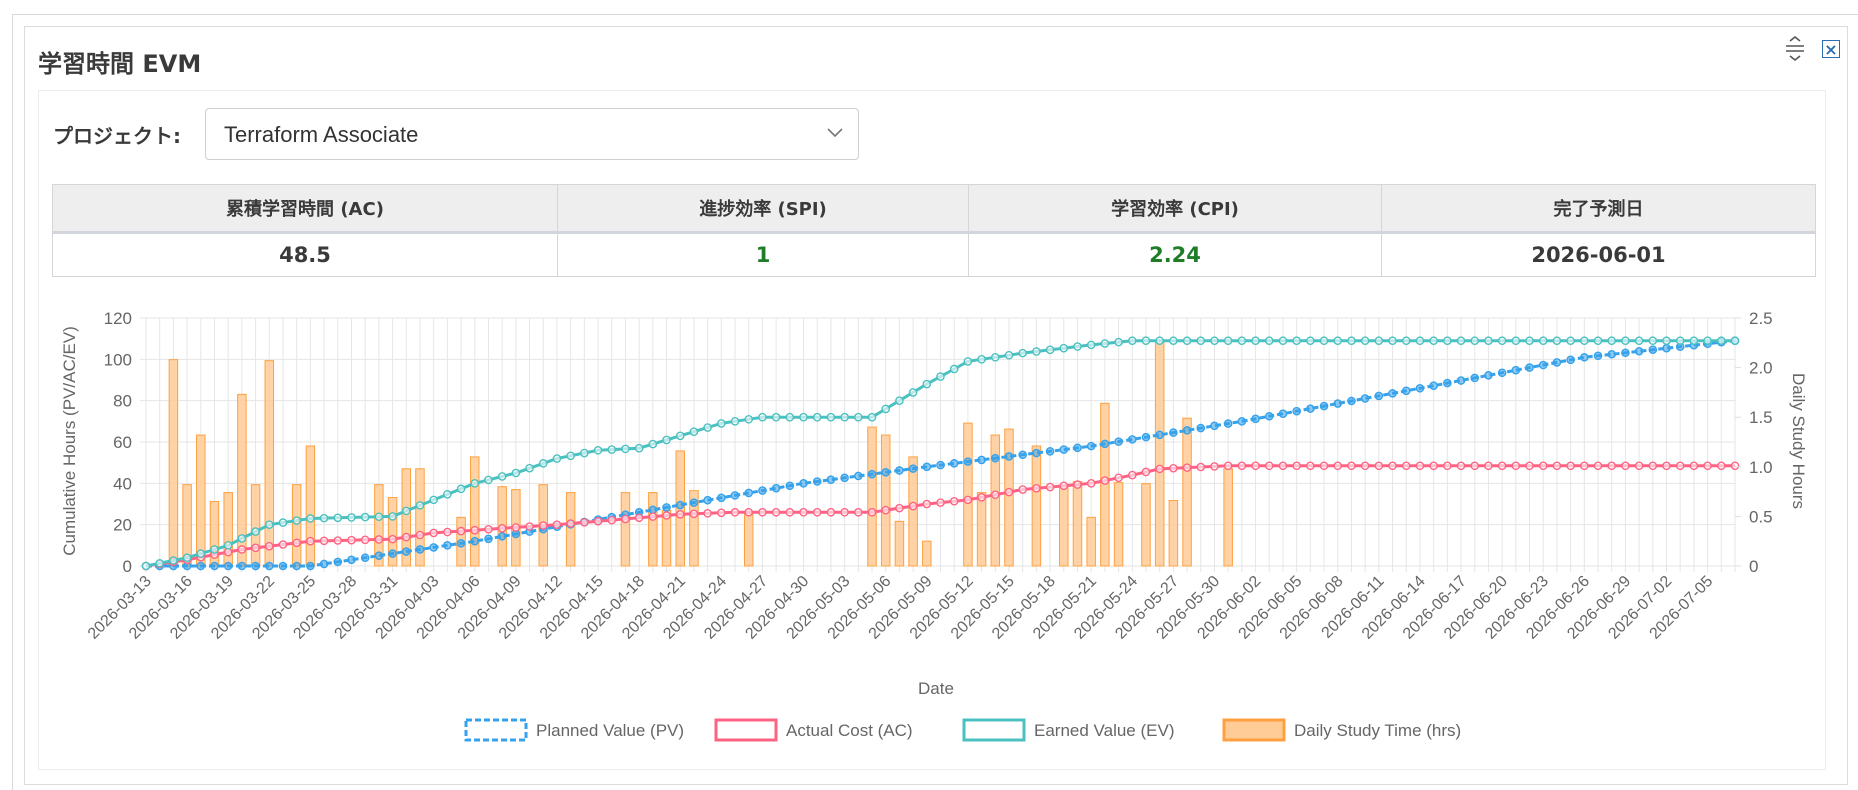 This screenshot has height=790, width=1858. Describe the element at coordinates (1753, 566) in the screenshot. I see `y2-tick-label: 0` at that location.